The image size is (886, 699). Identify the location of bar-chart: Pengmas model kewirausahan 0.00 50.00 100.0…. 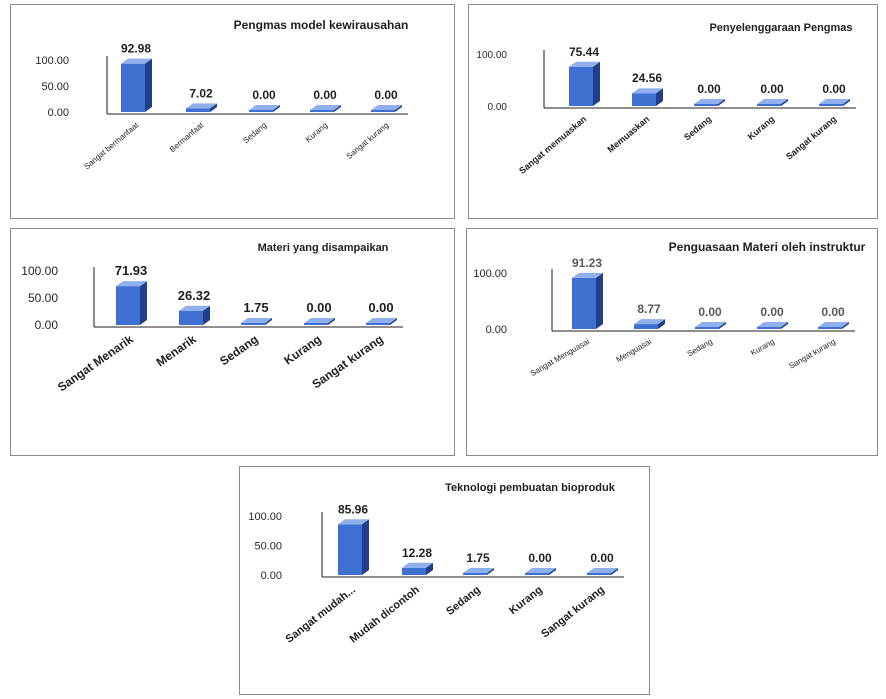
(222, 94).